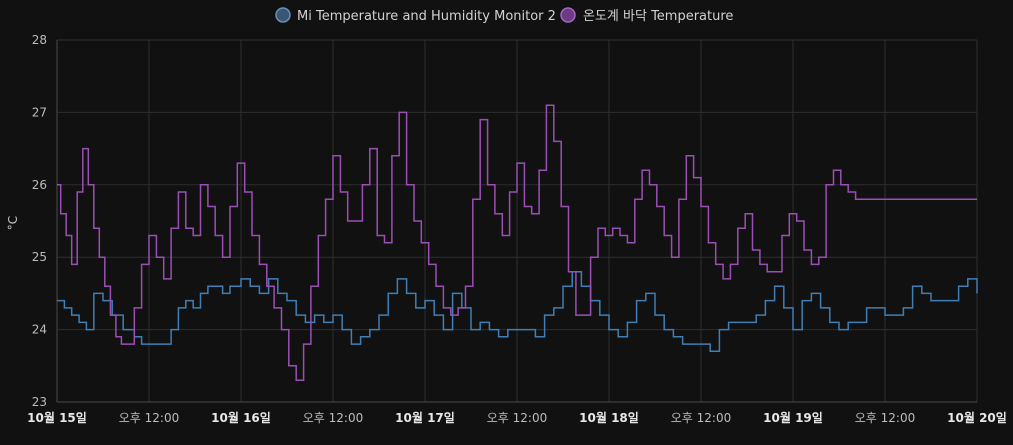  I want to click on y-axis: 23 24 25 26 27 28, so click(39, 221).